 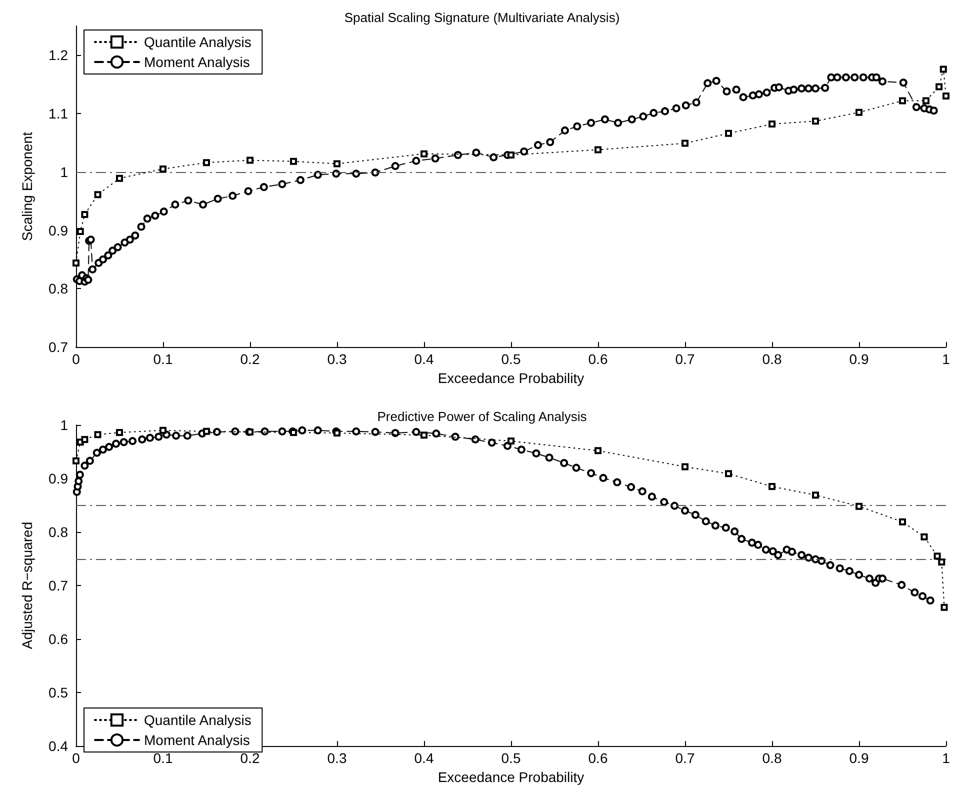 I want to click on y-tick-label: 0.5, so click(x=58, y=692).